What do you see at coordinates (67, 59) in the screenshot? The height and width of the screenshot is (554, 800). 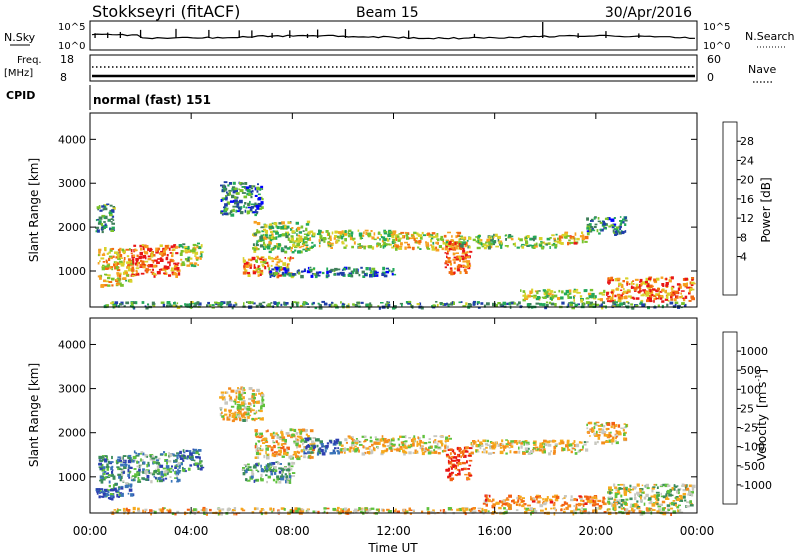 I see `freq-tick-top: 18` at bounding box center [67, 59].